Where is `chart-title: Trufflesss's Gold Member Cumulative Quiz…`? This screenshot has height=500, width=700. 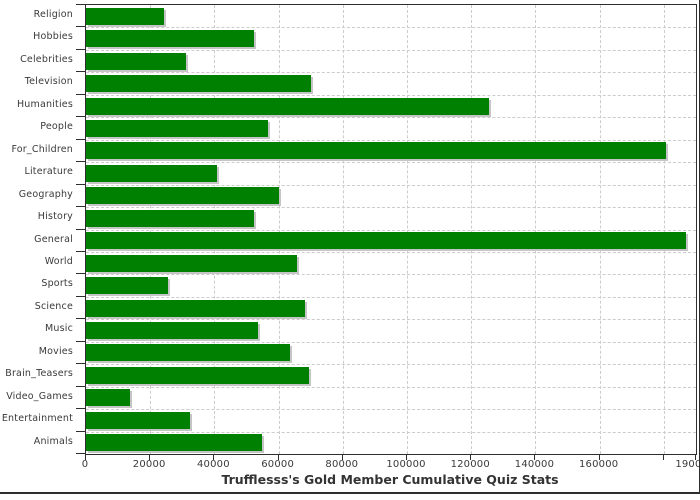
chart-title: Trufflesss's Gold Member Cumulative Quiz… is located at coordinates (390, 479).